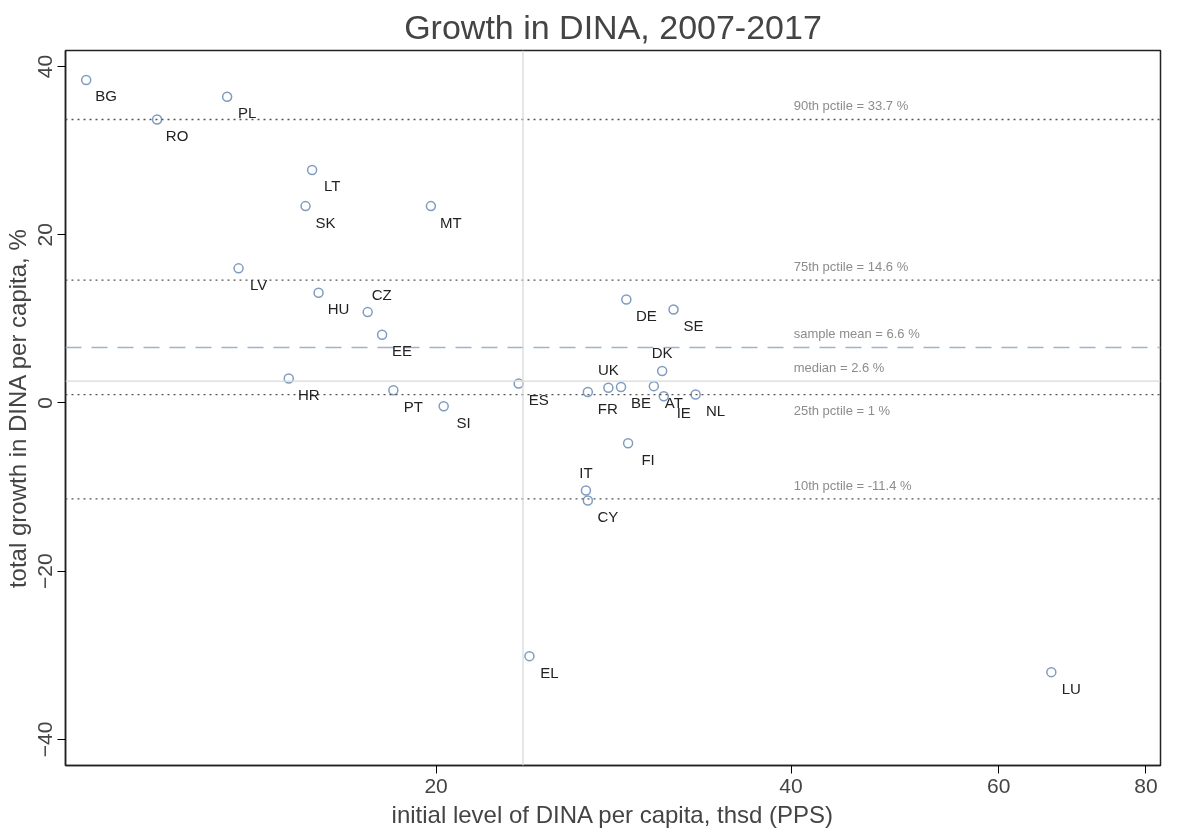 The image size is (1184, 834). Describe the element at coordinates (308, 395) in the screenshot. I see `data-label: HR` at that location.